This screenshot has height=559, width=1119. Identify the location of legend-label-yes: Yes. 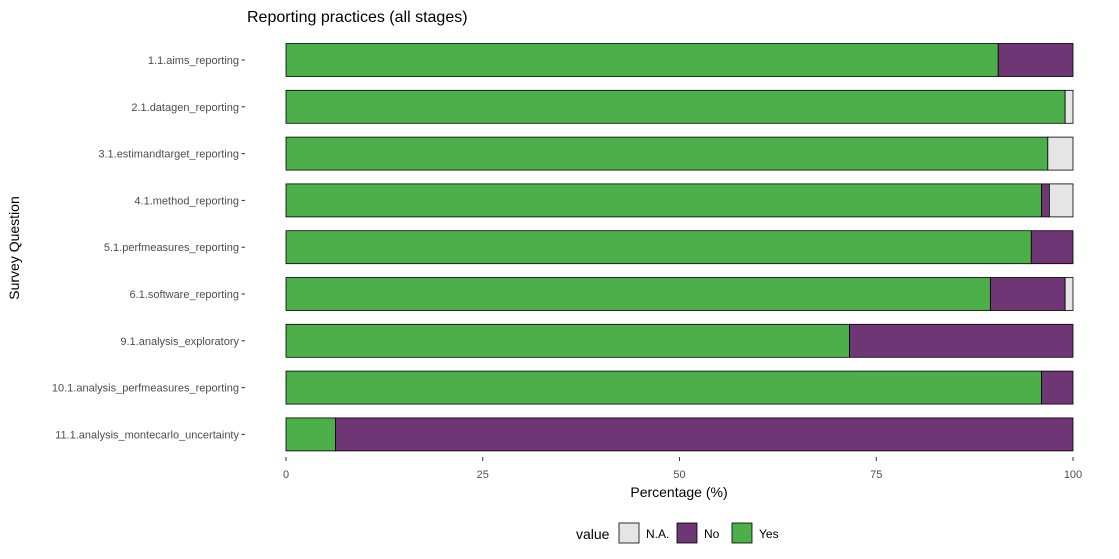
(769, 534).